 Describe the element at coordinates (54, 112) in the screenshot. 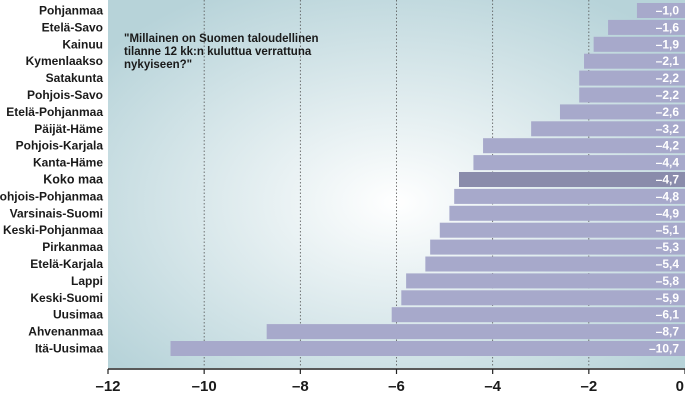

I see `category-label: Etelä-Pohjanmaa` at that location.